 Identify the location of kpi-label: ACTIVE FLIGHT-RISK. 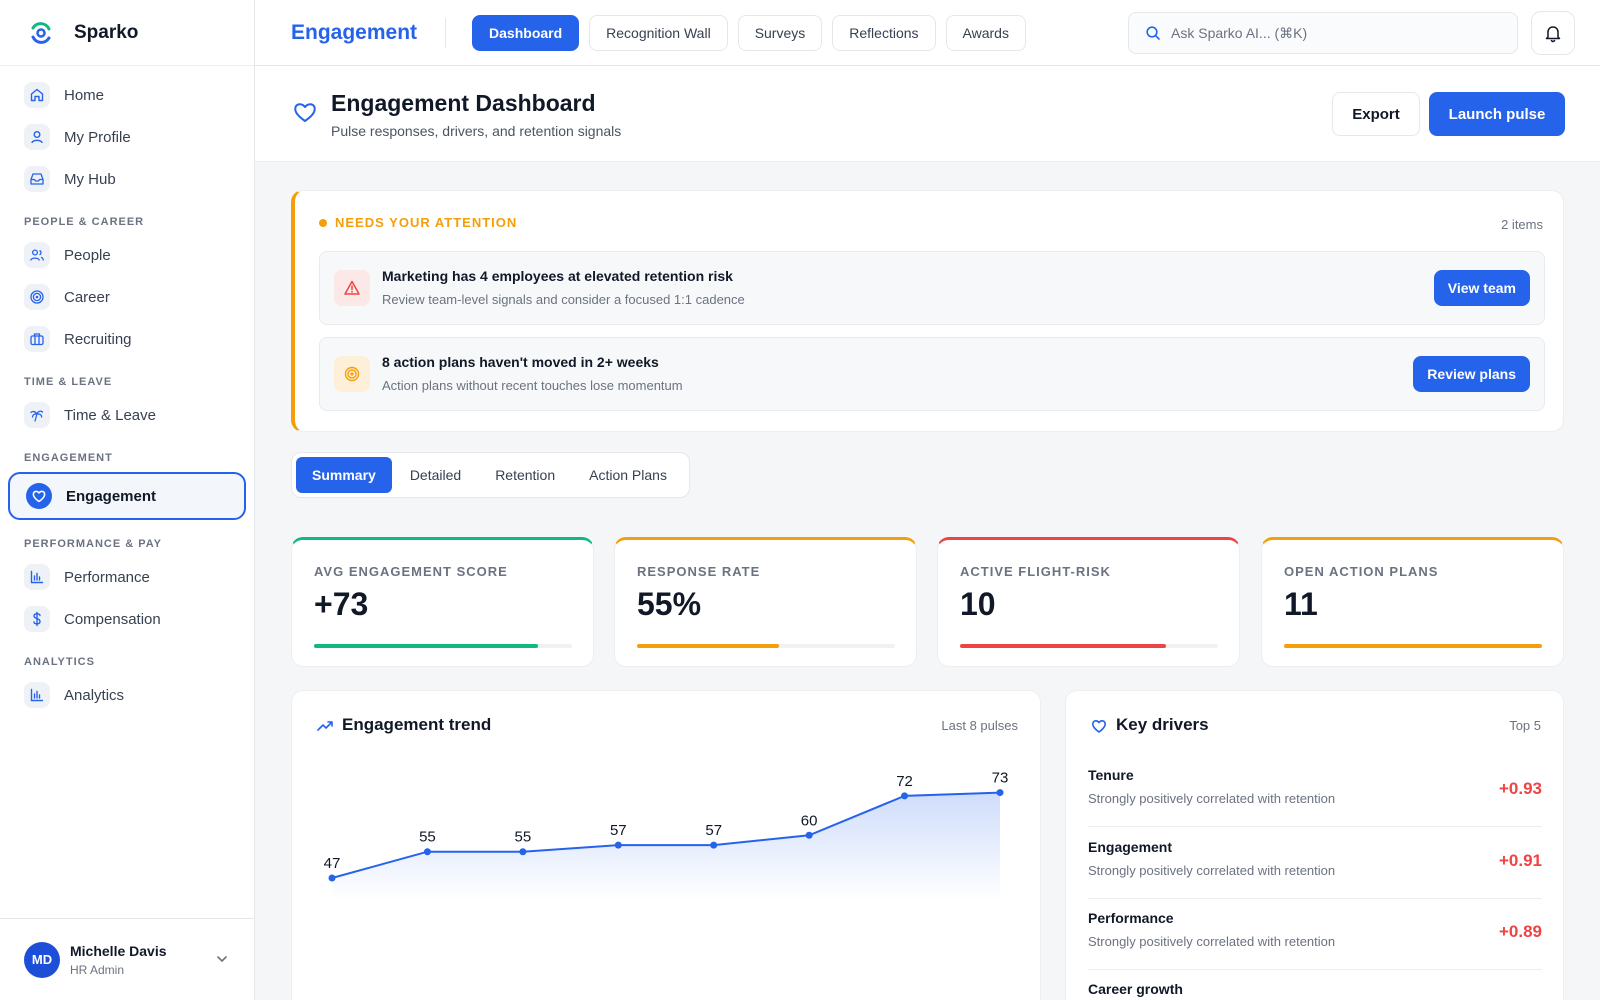
(1035, 571).